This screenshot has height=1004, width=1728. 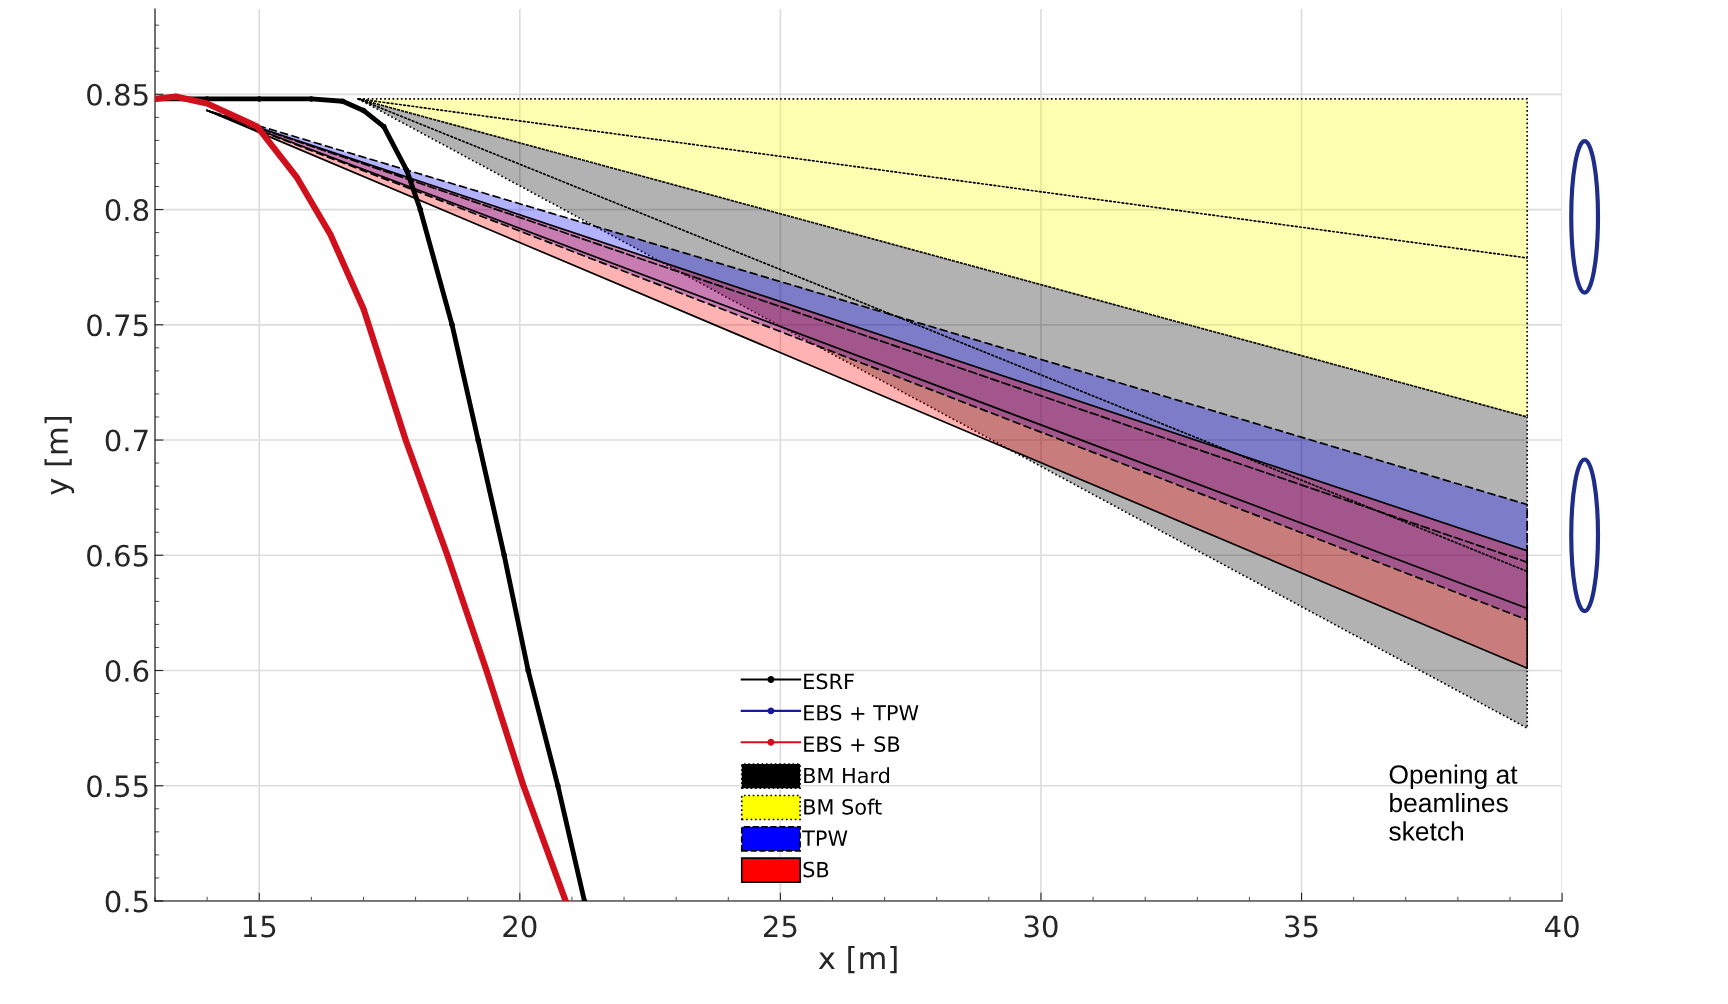 What do you see at coordinates (829, 681) in the screenshot?
I see `legend-label: ESRF` at bounding box center [829, 681].